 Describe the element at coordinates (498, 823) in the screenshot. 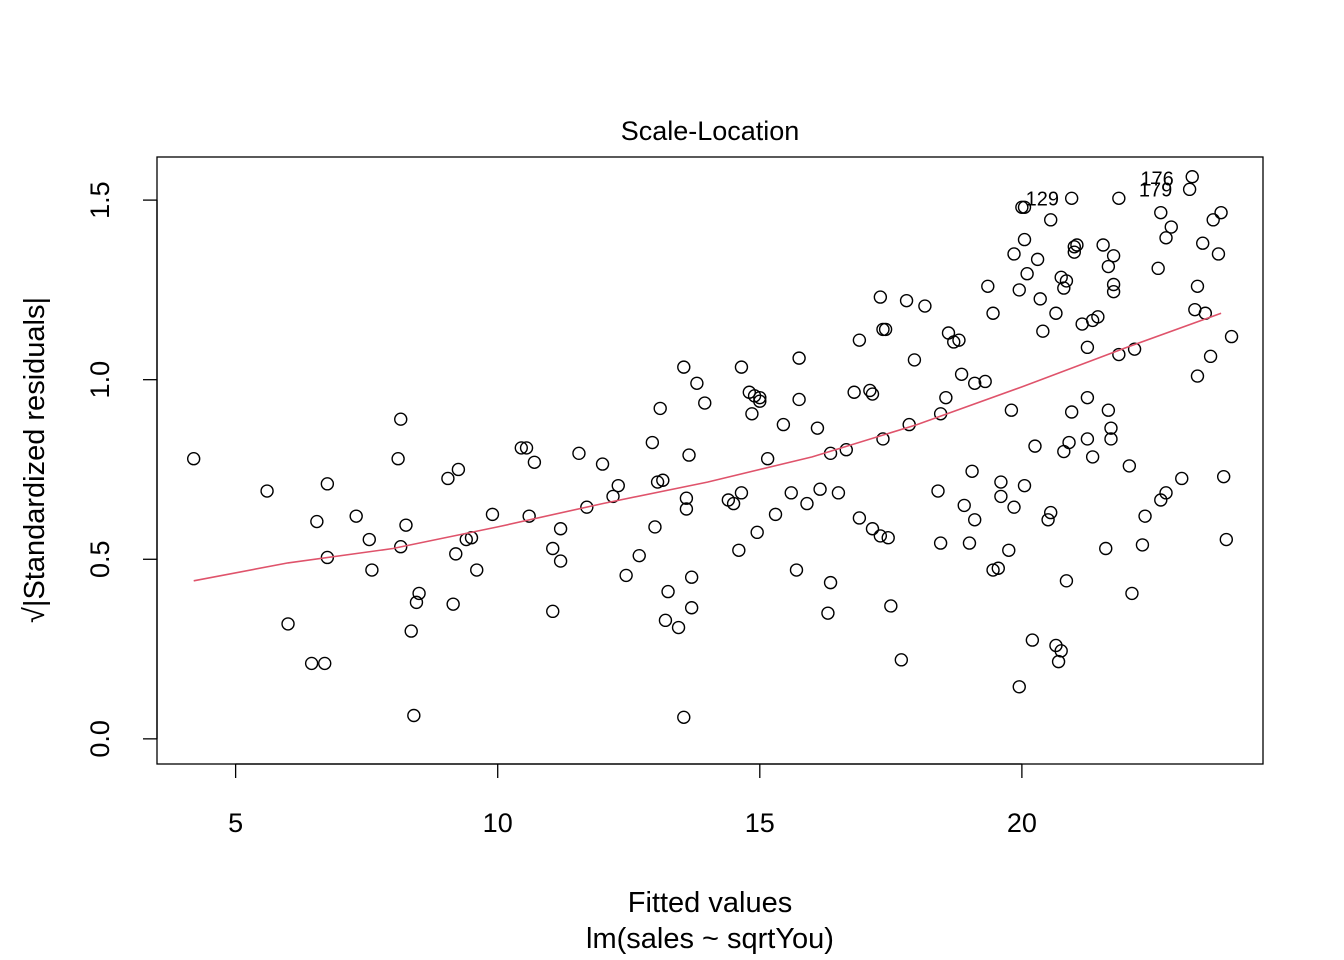

I see `x-tick-label: 10` at that location.